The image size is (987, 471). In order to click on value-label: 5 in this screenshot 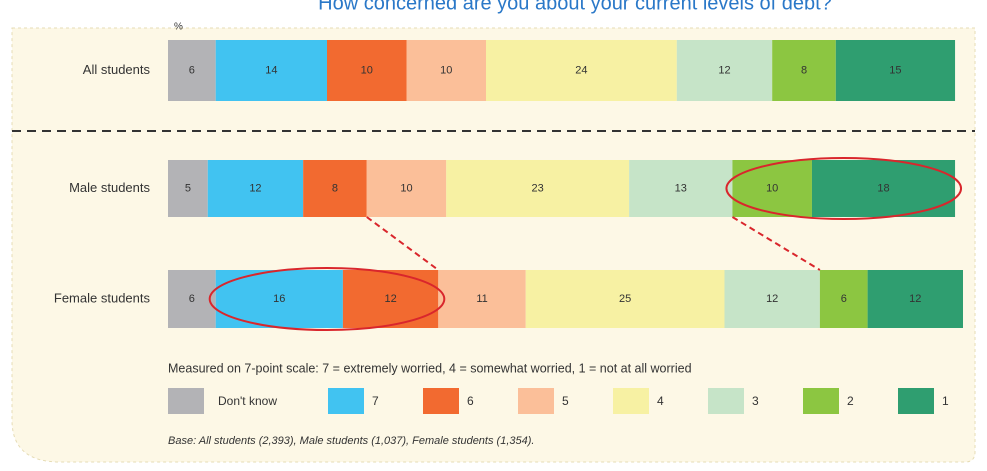, I will do `click(188, 188)`.